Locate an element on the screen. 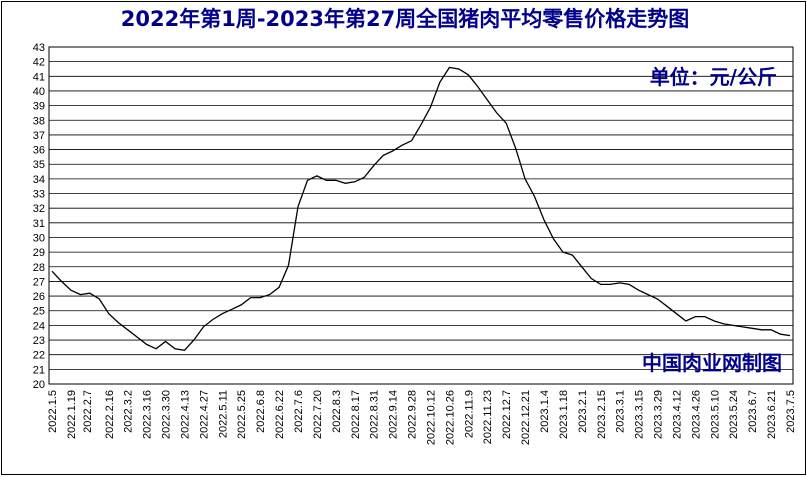 The width and height of the screenshot is (807, 477). x-tick-label: 2023.3.29 is located at coordinates (659, 414).